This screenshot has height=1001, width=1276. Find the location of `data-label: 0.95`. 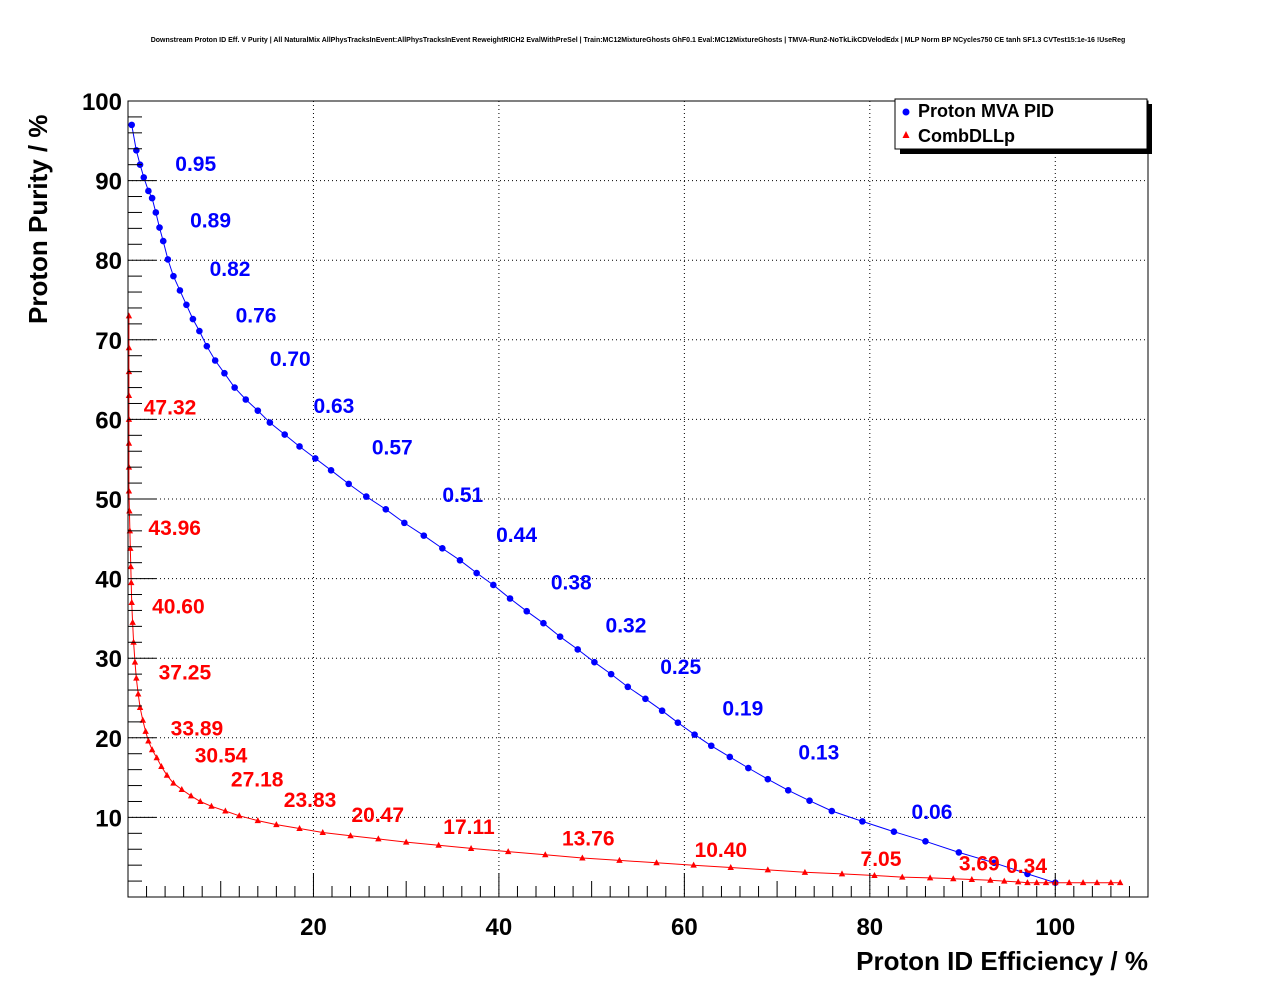

data-label: 0.95 is located at coordinates (195, 164).